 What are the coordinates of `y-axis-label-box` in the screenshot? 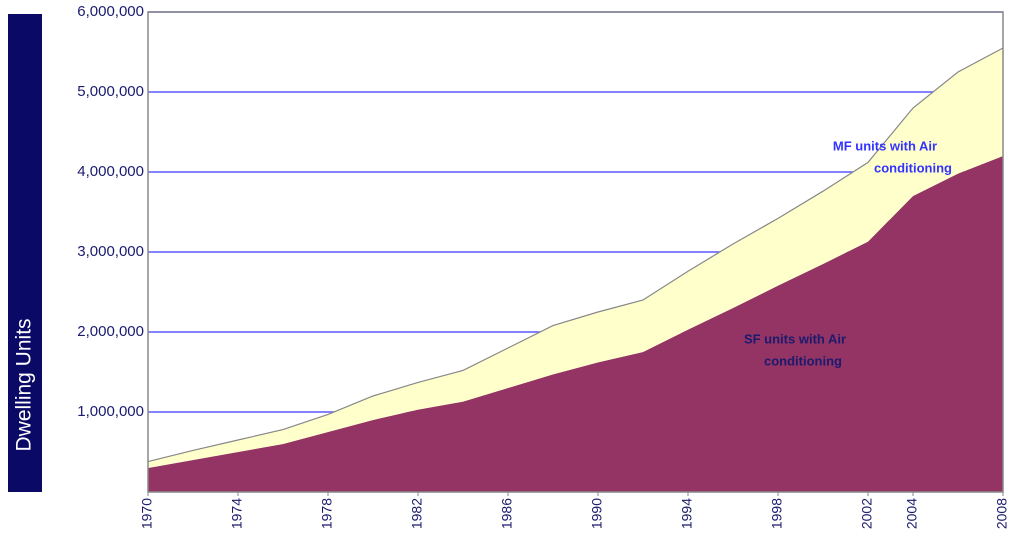 It's located at (25, 253).